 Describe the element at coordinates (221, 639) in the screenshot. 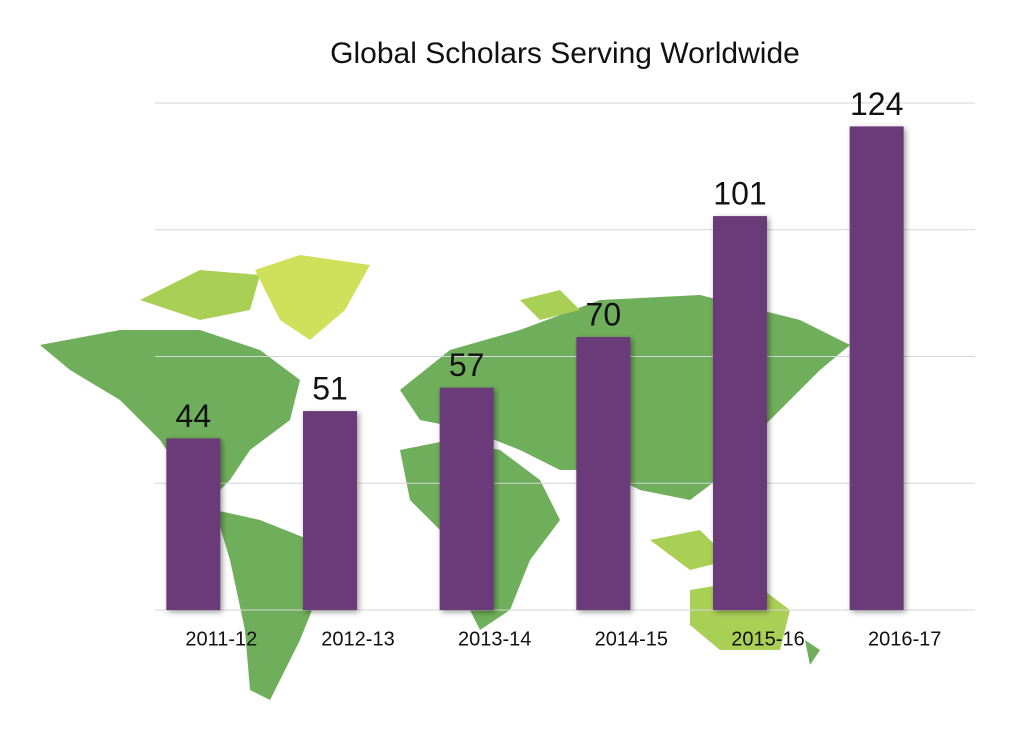

I see `x-tick-label: 2011-12` at that location.